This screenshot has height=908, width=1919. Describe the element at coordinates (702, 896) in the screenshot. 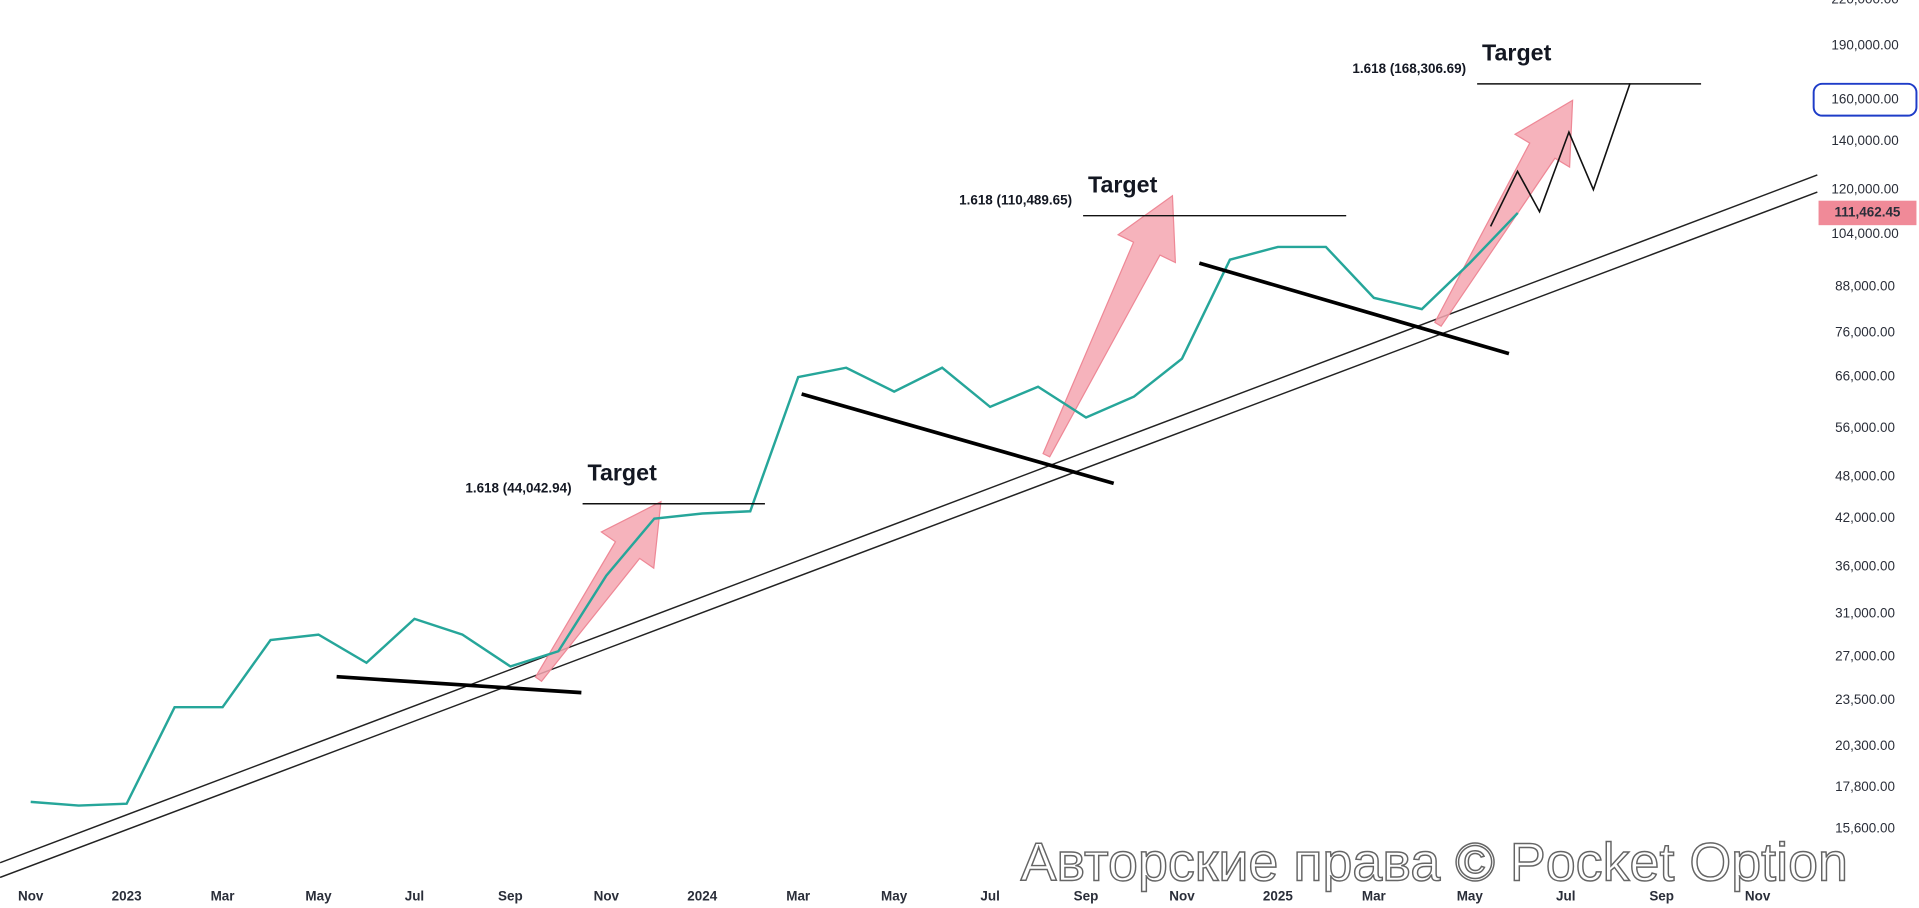

I see `x-tick-label: 2024` at that location.